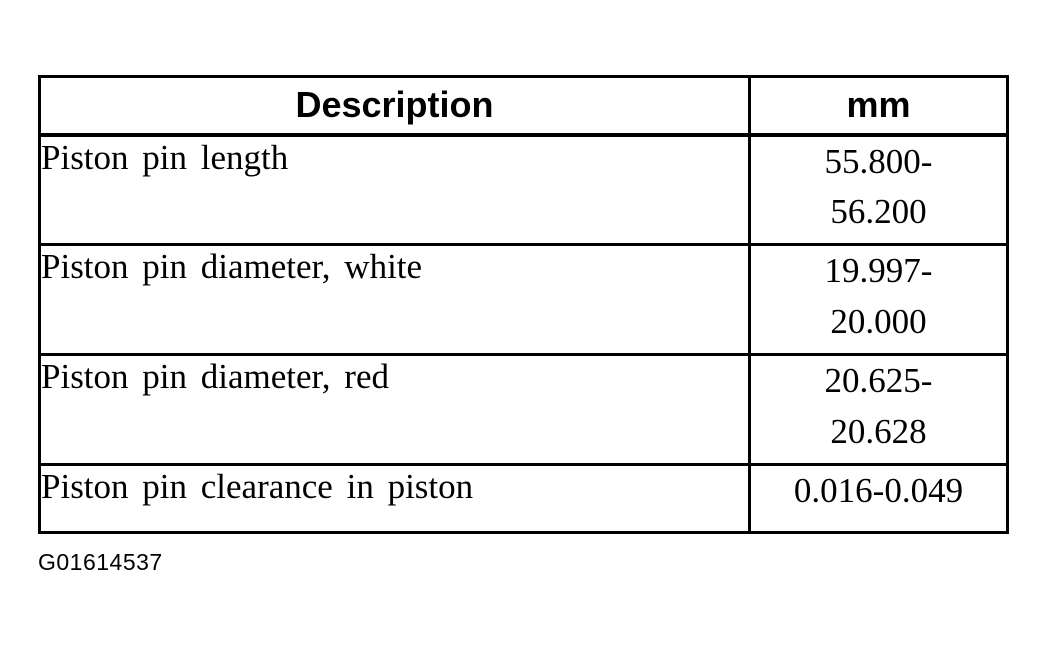  I want to click on header-description: Description, so click(394, 106).